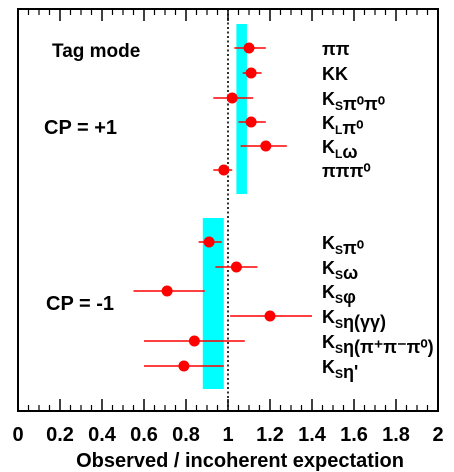 The width and height of the screenshot is (454, 472). Describe the element at coordinates (96, 51) in the screenshot. I see `tag-mode-heading: Tag mode` at that location.